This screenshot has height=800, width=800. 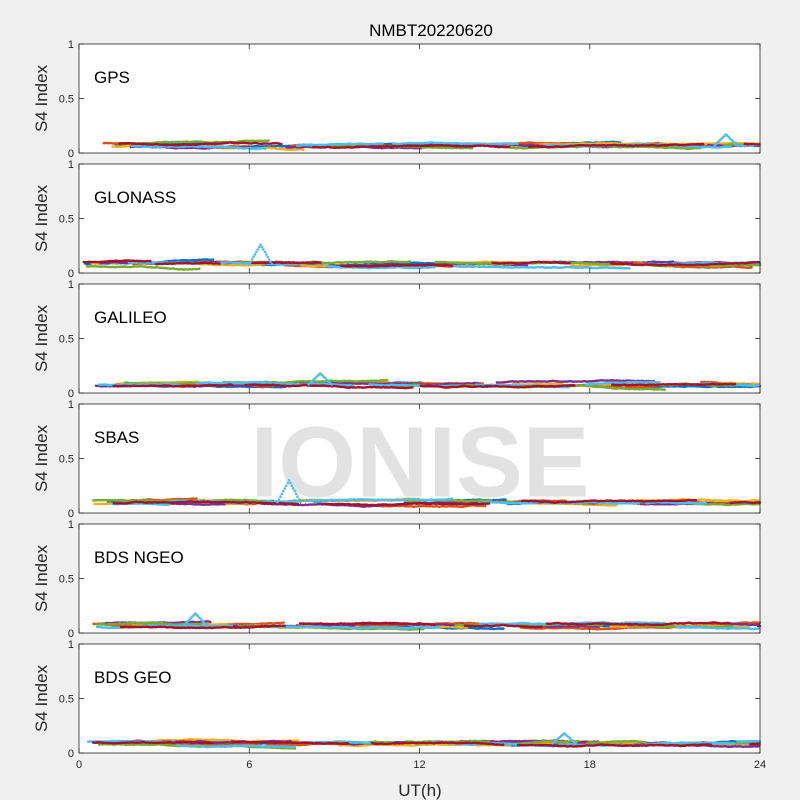 I want to click on panel-label: GLONASS, so click(x=135, y=197).